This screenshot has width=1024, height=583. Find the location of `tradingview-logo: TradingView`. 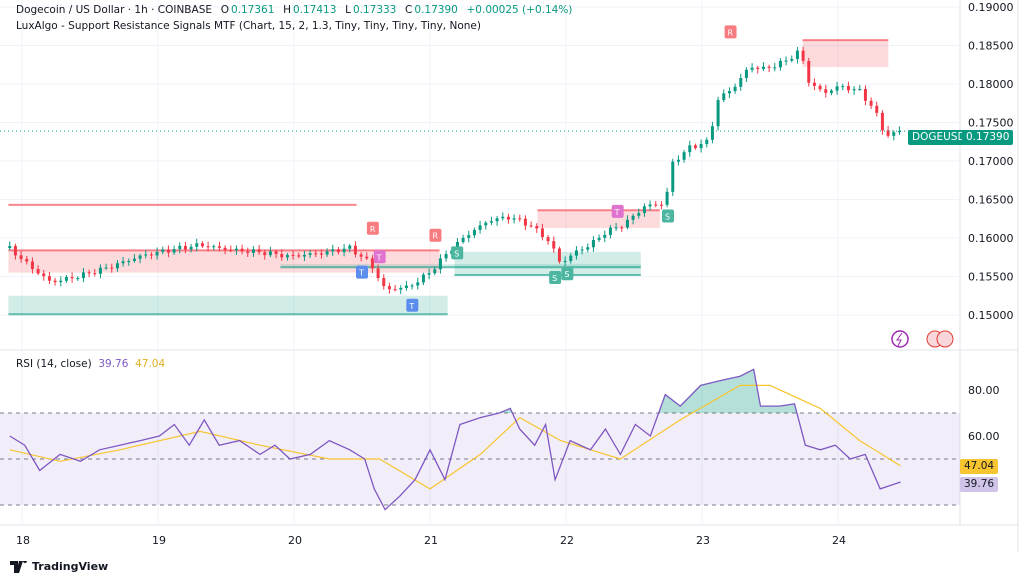

tradingview-logo: TradingView is located at coordinates (59, 566).